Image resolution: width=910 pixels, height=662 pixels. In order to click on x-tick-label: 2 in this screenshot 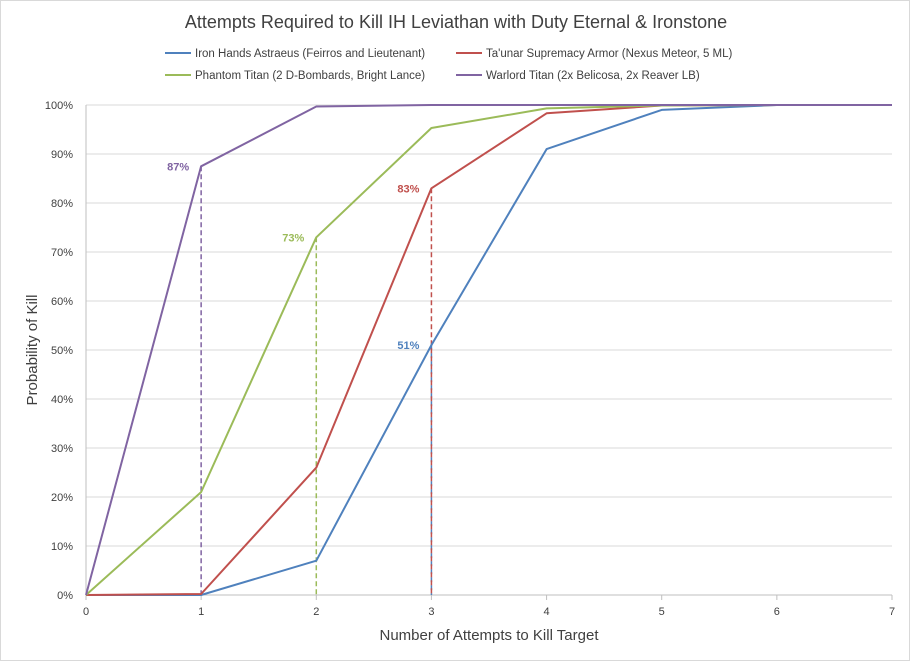, I will do `click(316, 612)`.